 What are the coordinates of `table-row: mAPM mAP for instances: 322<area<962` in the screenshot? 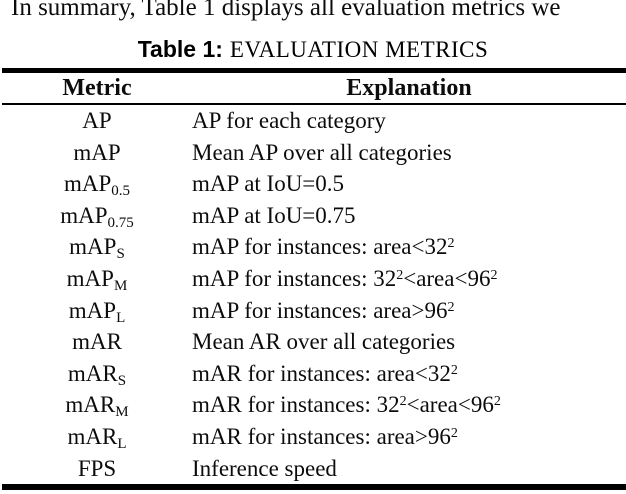 It's located at (314, 279).